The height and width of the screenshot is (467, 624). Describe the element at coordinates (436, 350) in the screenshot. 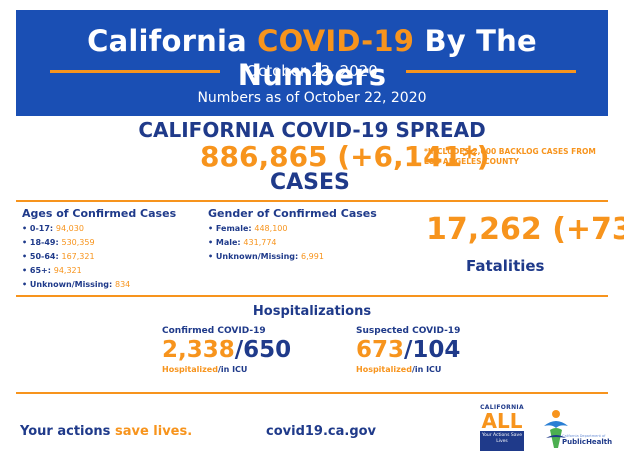

I see `suspected-icu: 104` at that location.